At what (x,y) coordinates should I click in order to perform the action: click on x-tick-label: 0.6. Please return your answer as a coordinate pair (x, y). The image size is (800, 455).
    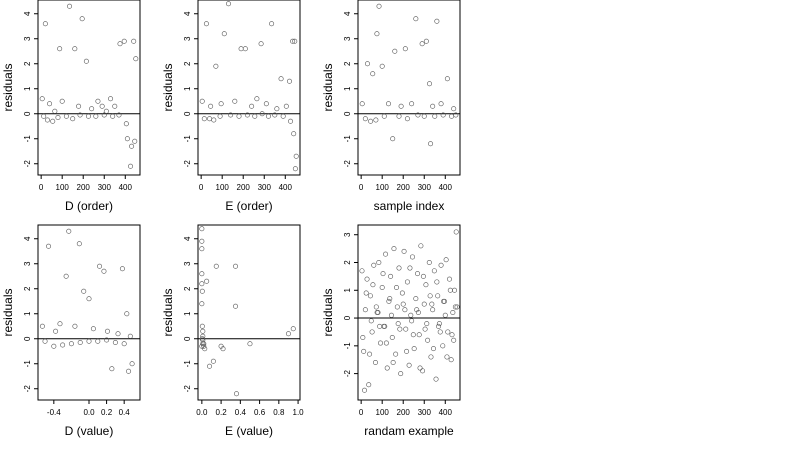
    Looking at the image, I should click on (260, 412).